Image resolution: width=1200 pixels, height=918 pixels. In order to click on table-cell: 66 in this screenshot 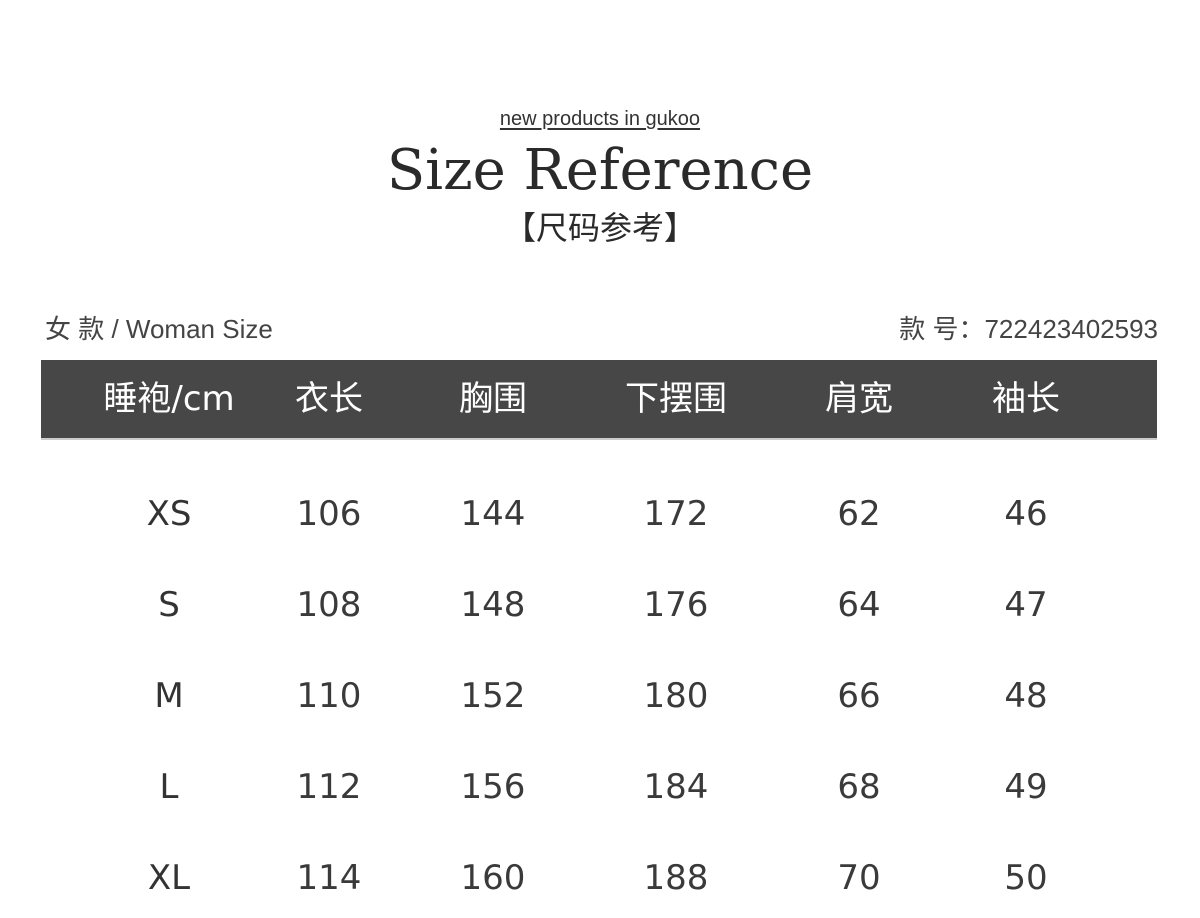, I will do `click(859, 696)`.